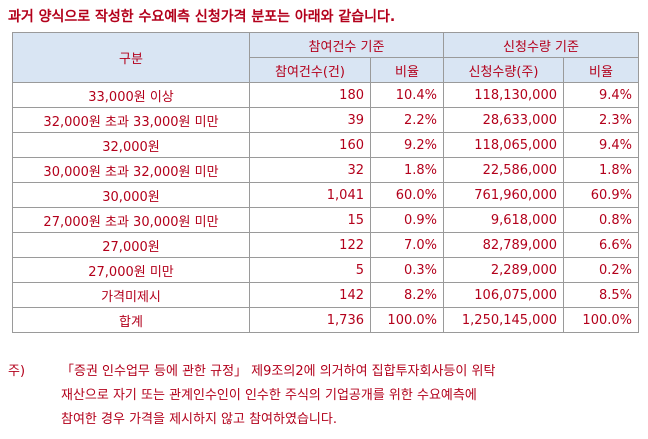  I want to click on footnote-line: 재산으로 자기 또는 관계인수인이 인수한 주식의 기업공개를 위한 수요예측에, so click(269, 395).